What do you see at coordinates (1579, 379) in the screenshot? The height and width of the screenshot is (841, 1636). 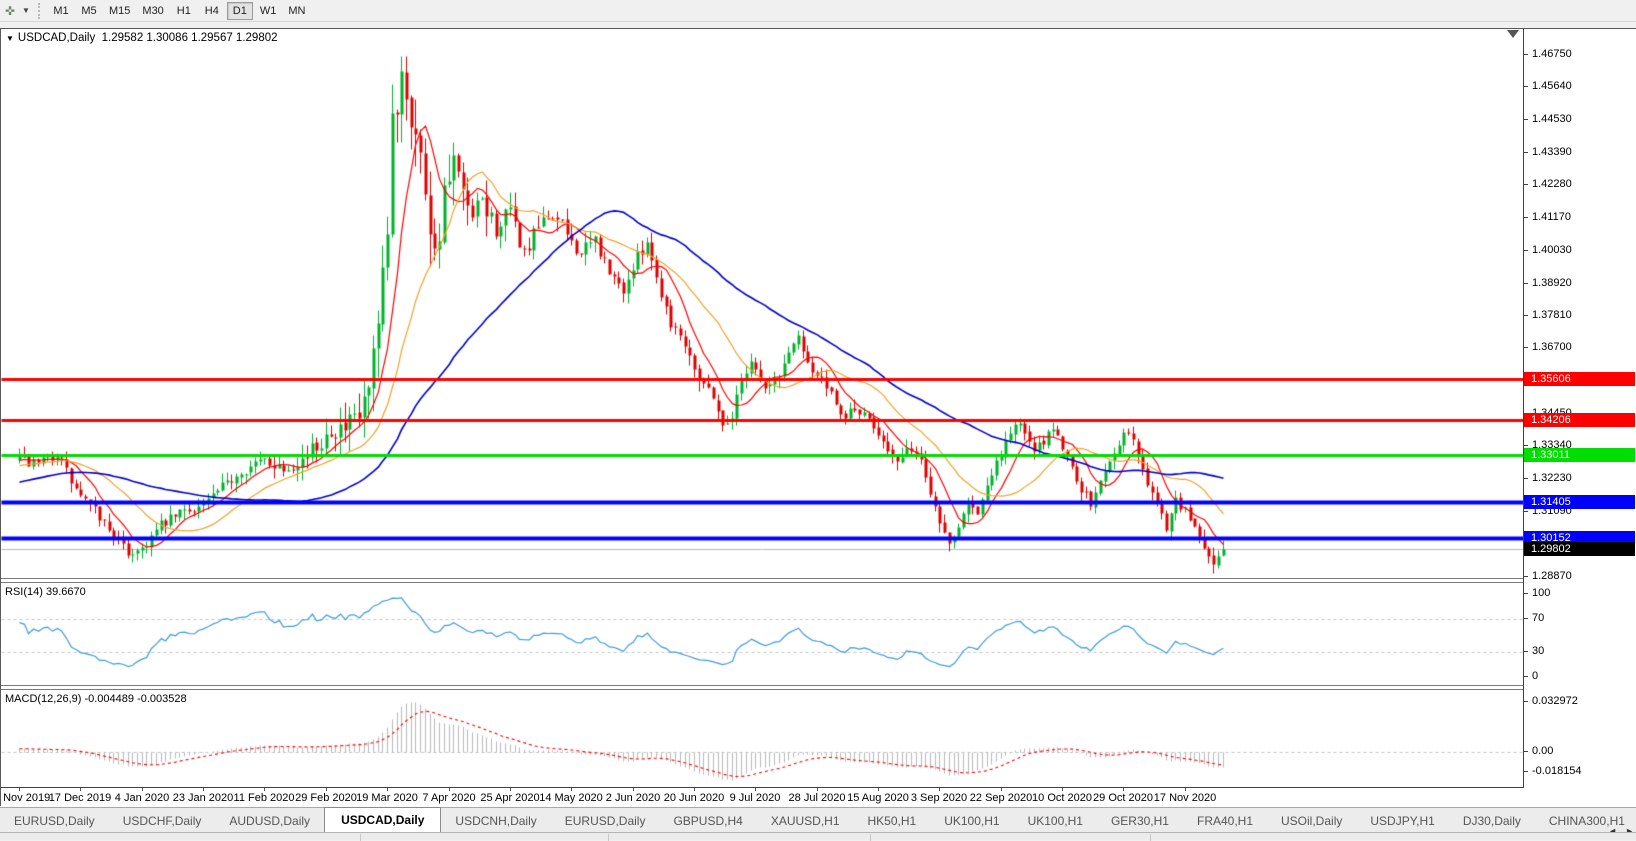 I see `level-price-badge: 1.35606` at bounding box center [1579, 379].